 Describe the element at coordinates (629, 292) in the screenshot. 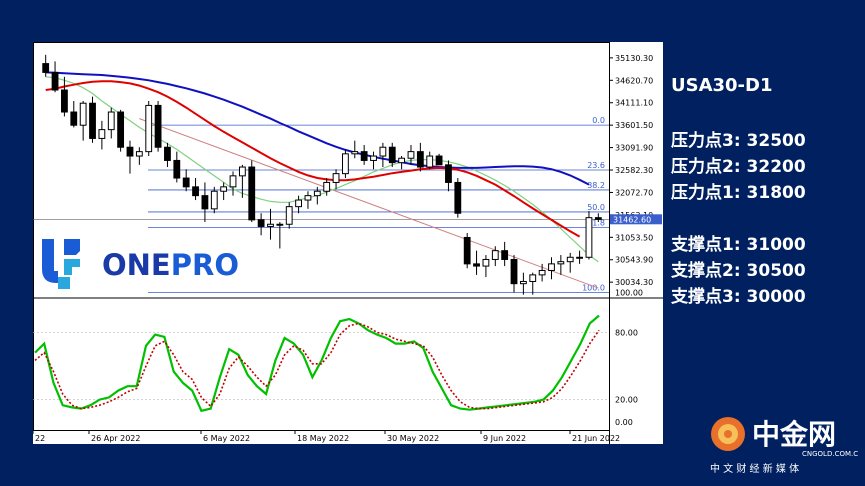

I see `stoch-top-label: 100.00` at that location.